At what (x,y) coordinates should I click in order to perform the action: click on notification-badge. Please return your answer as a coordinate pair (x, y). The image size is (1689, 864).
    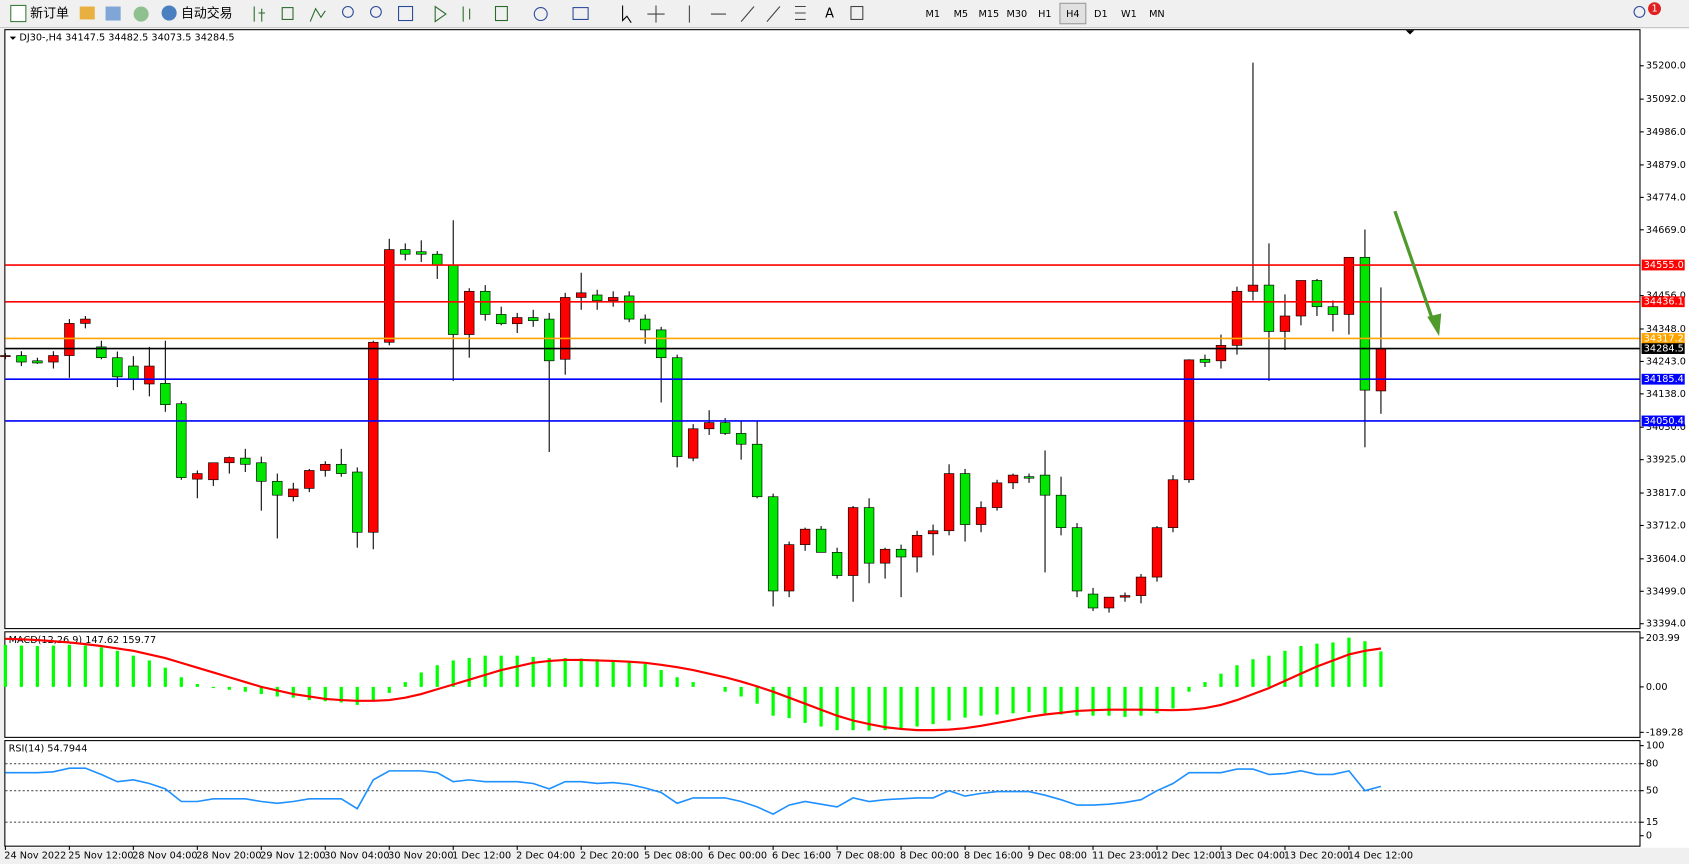
    Looking at the image, I should click on (1654, 9).